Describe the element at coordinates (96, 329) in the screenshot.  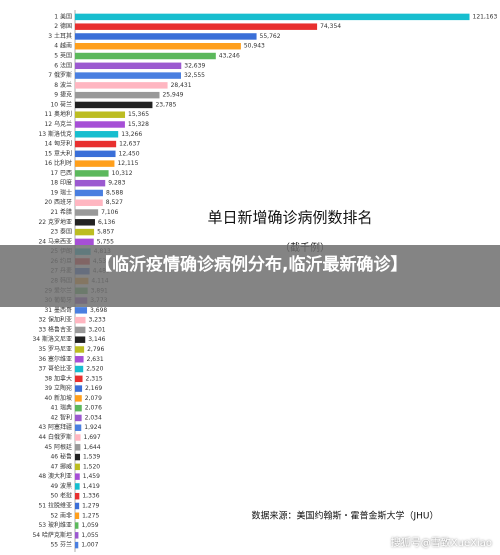
I see `value-label: 3,201` at that location.